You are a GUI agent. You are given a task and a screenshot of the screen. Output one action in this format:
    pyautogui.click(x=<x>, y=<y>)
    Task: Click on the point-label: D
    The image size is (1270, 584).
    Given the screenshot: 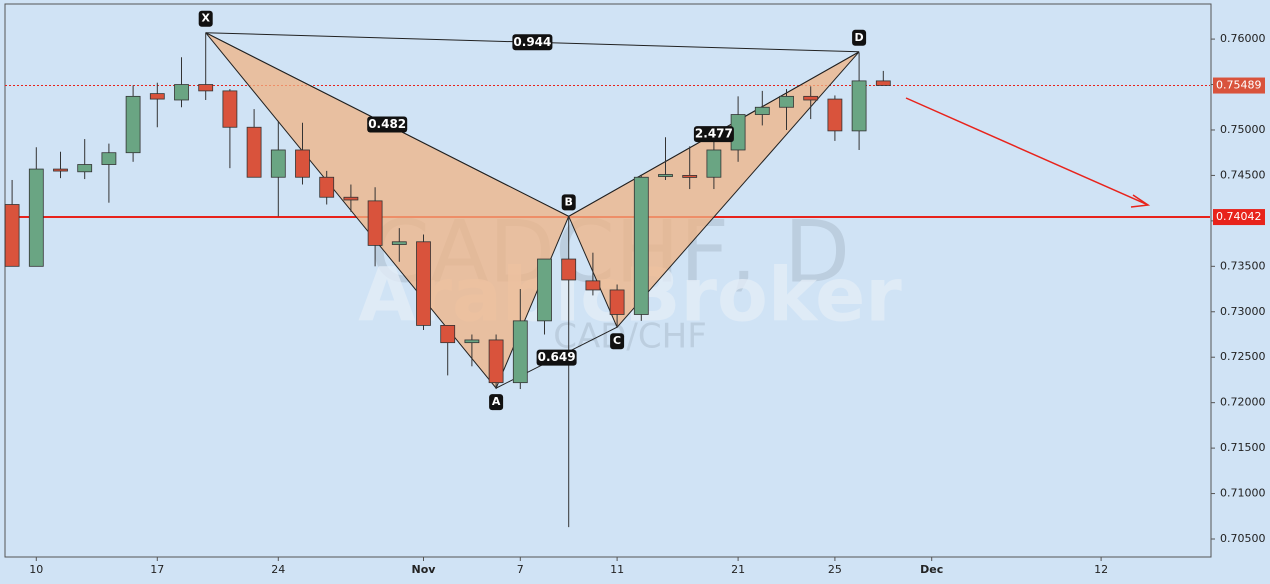 What is the action you would take?
    pyautogui.click(x=859, y=37)
    